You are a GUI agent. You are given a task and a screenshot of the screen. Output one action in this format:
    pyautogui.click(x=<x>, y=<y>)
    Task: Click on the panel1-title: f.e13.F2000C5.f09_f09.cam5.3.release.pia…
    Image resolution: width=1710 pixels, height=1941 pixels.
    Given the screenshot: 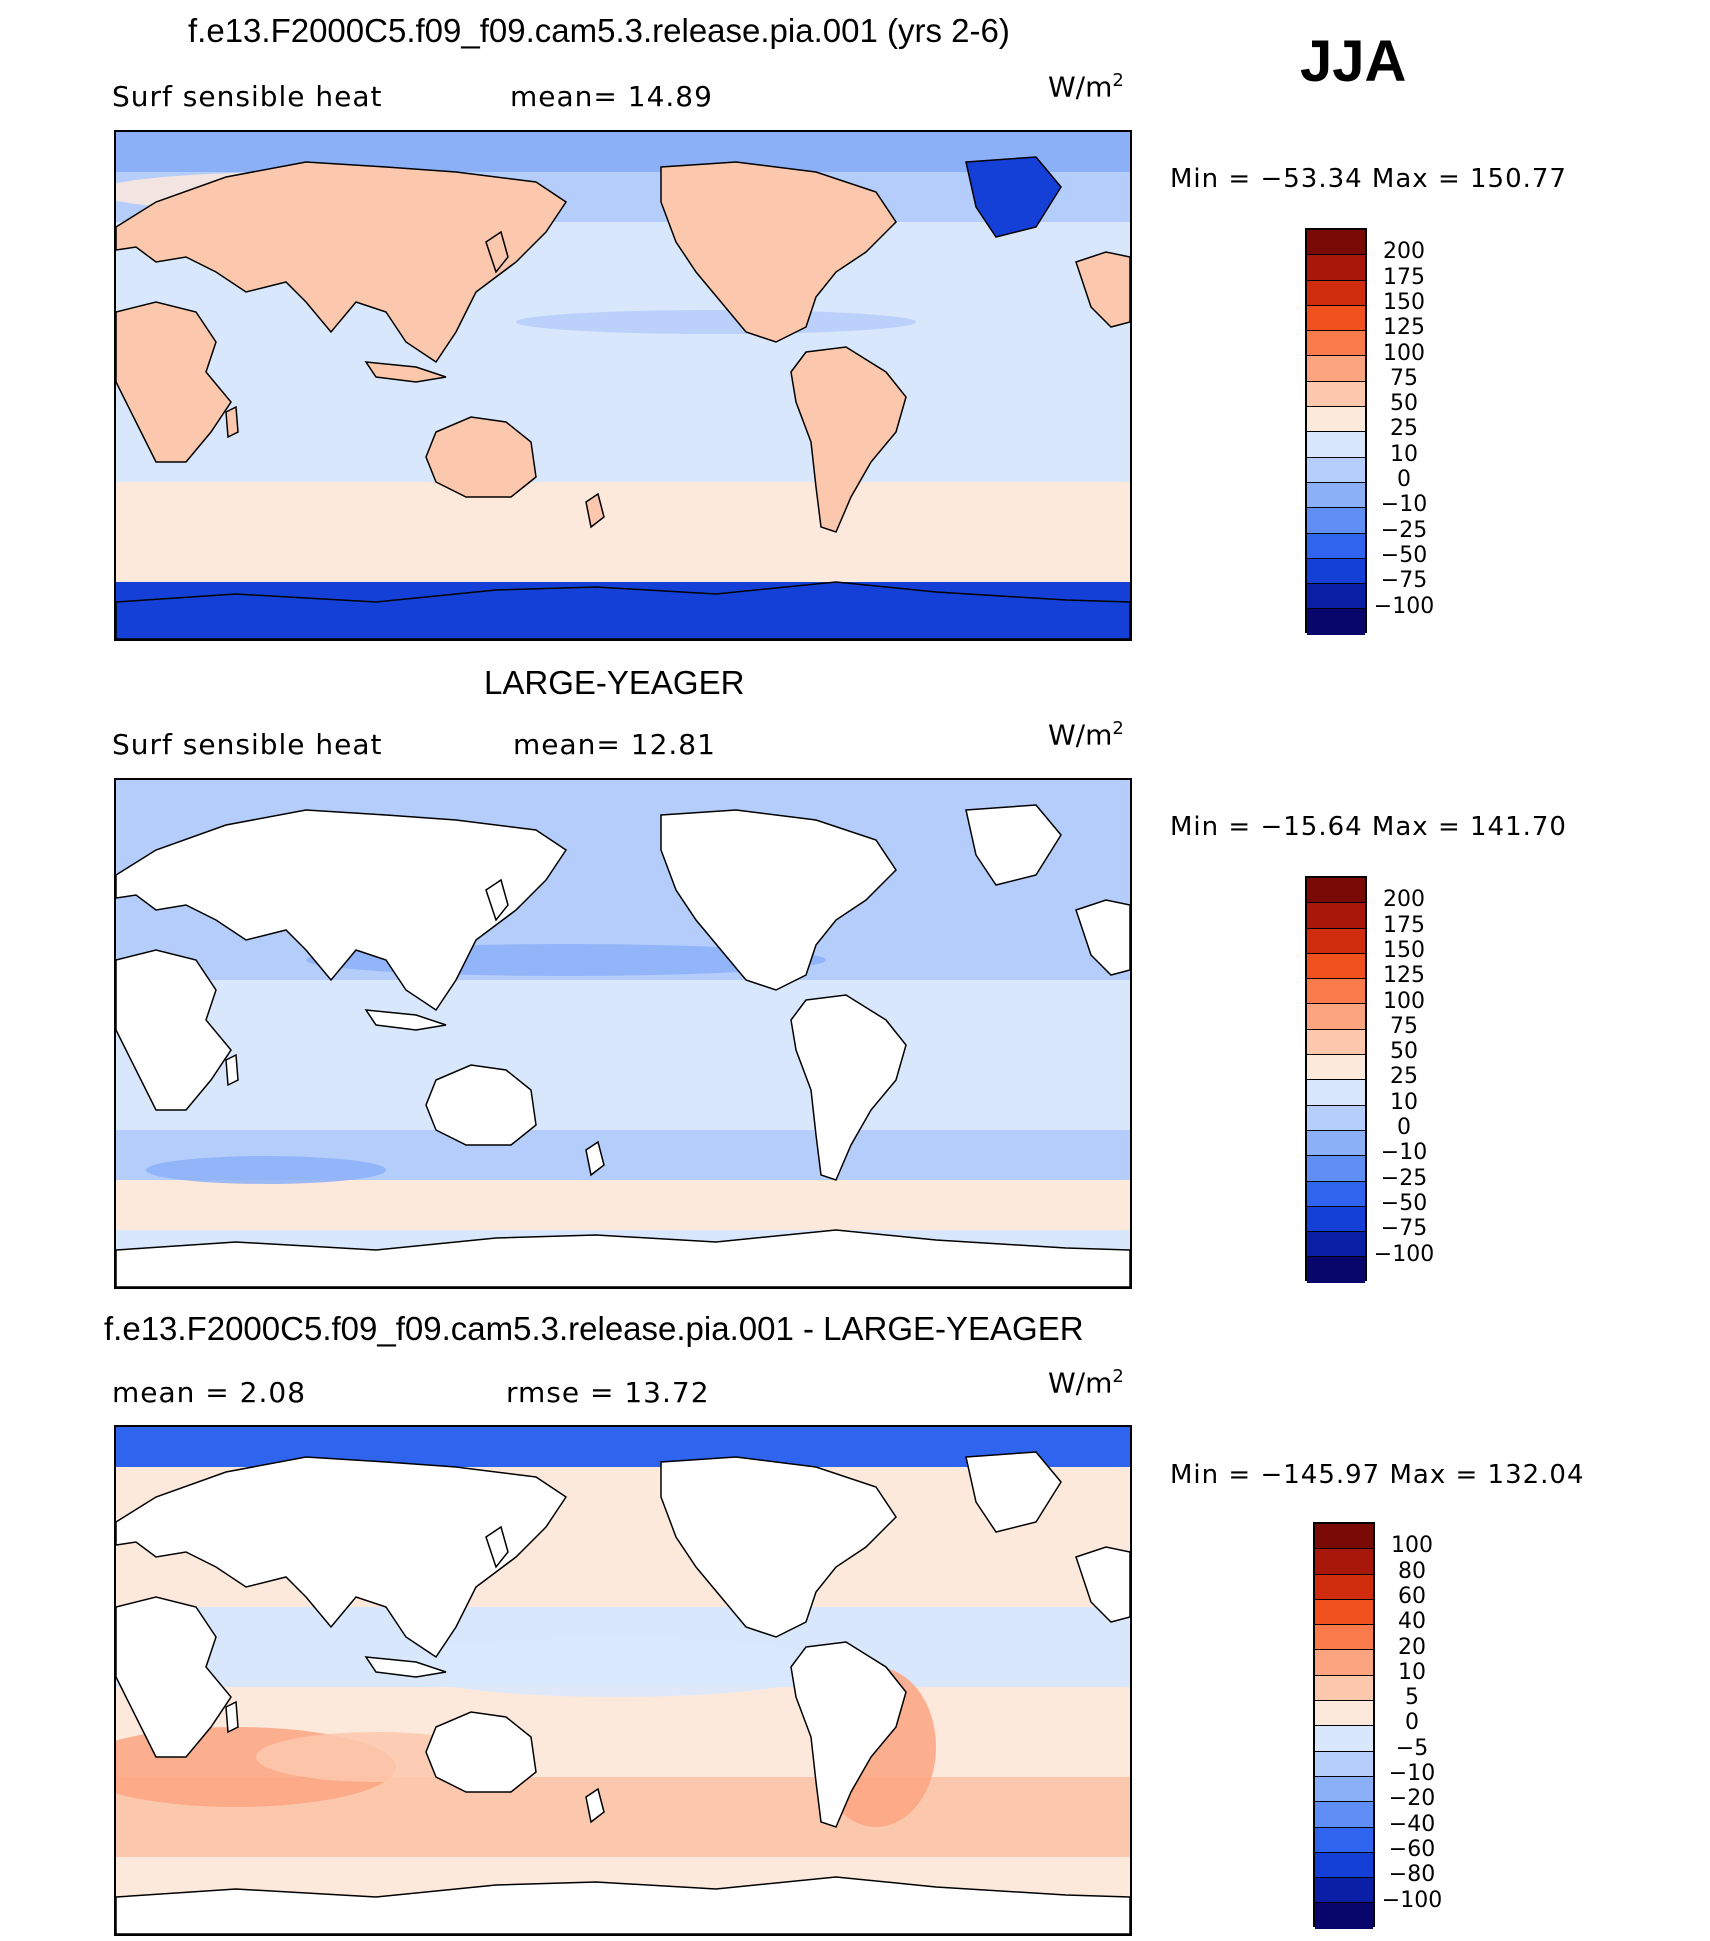 What is the action you would take?
    pyautogui.click(x=599, y=30)
    